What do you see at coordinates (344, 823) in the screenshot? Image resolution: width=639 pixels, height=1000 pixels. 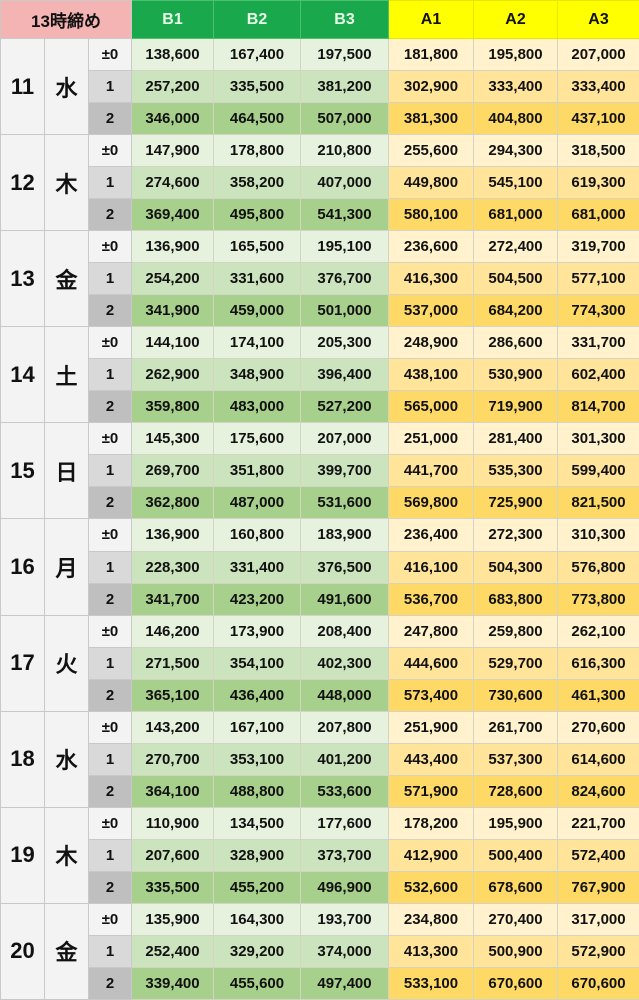 I see `price-cell: 177,600` at bounding box center [344, 823].